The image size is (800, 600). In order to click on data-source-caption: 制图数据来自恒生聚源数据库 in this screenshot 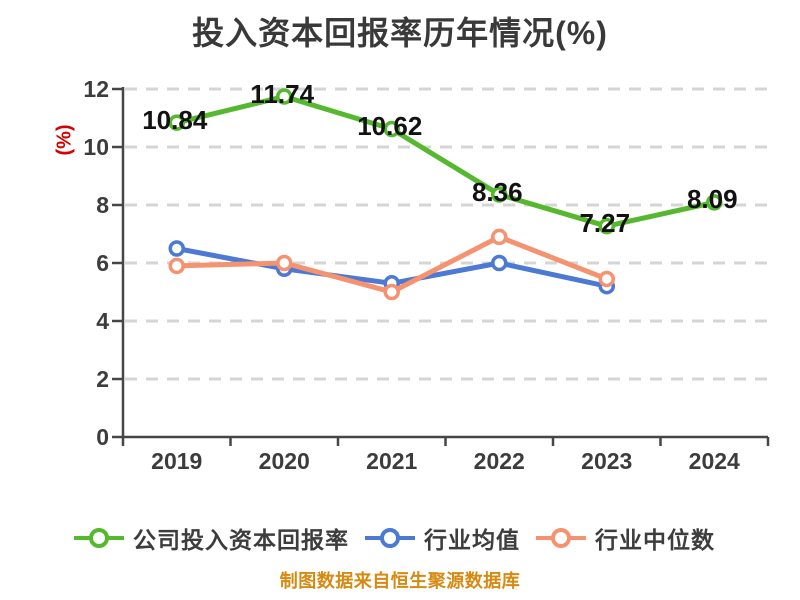, I will do `click(400, 581)`.